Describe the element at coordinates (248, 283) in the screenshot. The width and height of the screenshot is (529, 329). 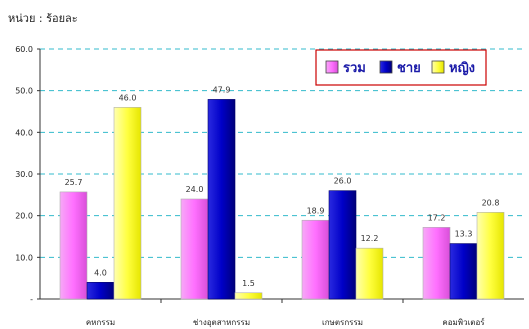
I see `data-label: 1.5` at that location.